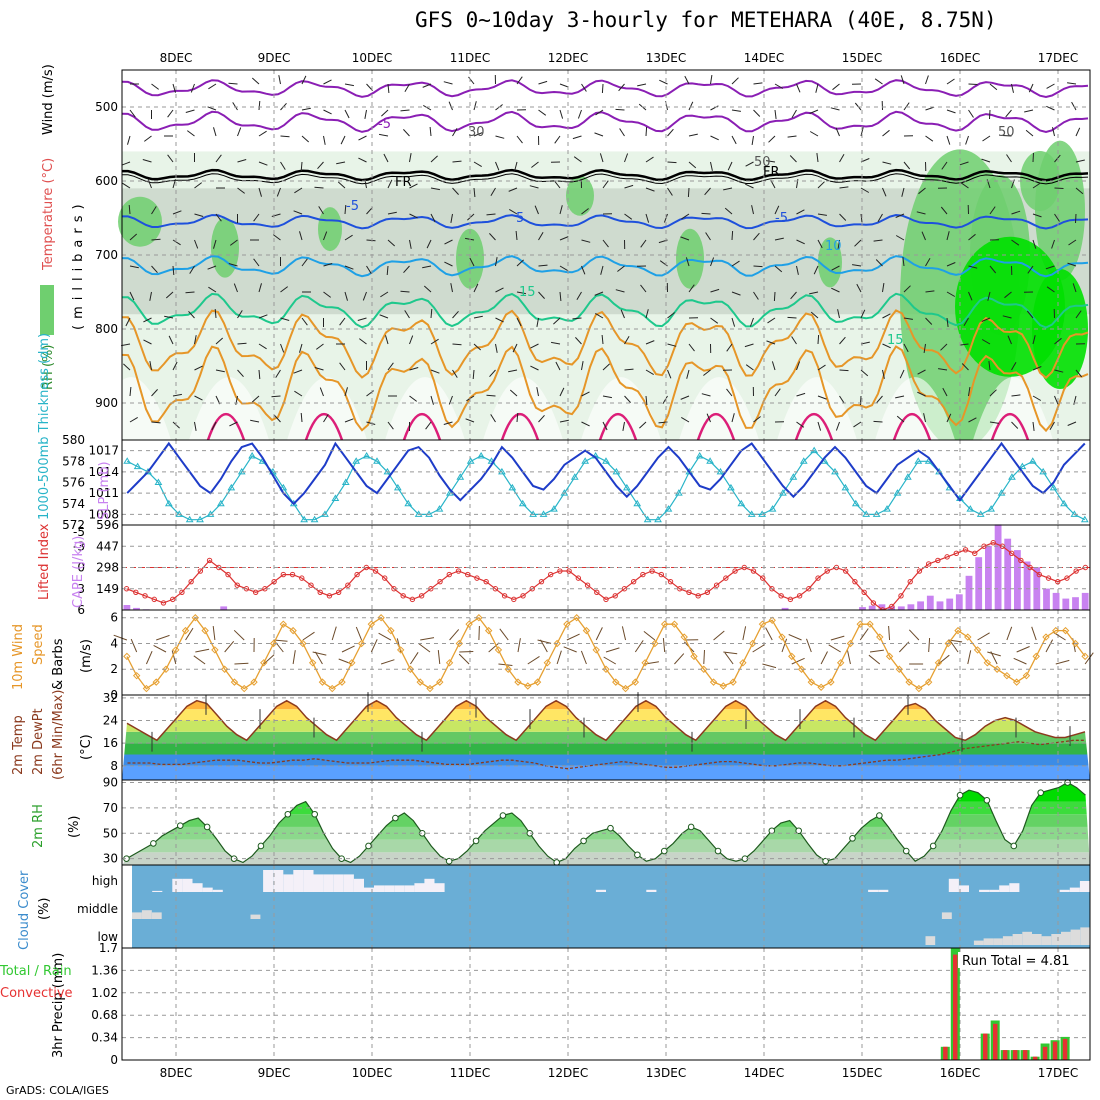 The width and height of the screenshot is (1100, 1100). Describe the element at coordinates (106, 403) in the screenshot. I see `upper-ytick-4: 900` at that location.